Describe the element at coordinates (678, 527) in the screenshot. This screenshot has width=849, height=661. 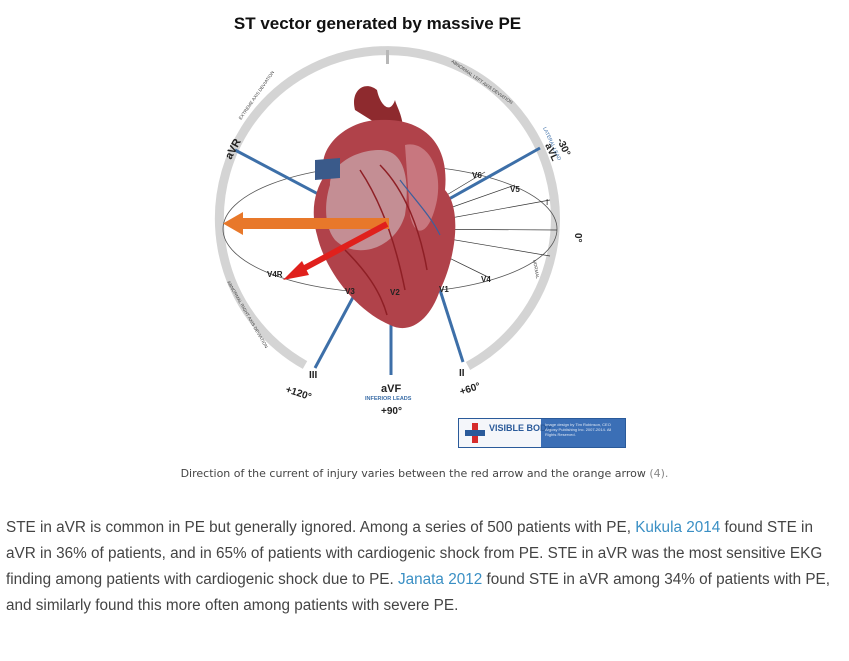
I see `kukula-2014-link: Kukula 2014` at that location.